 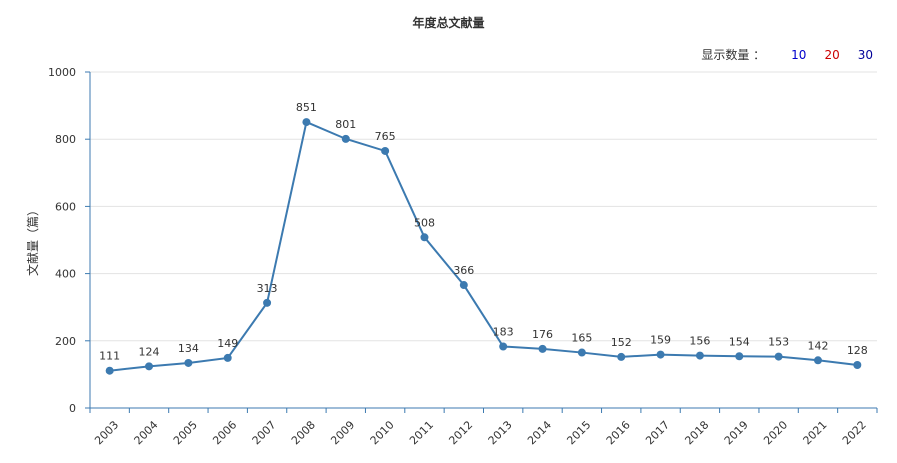 I want to click on y-tick-label: 1000, so click(x=62, y=72).